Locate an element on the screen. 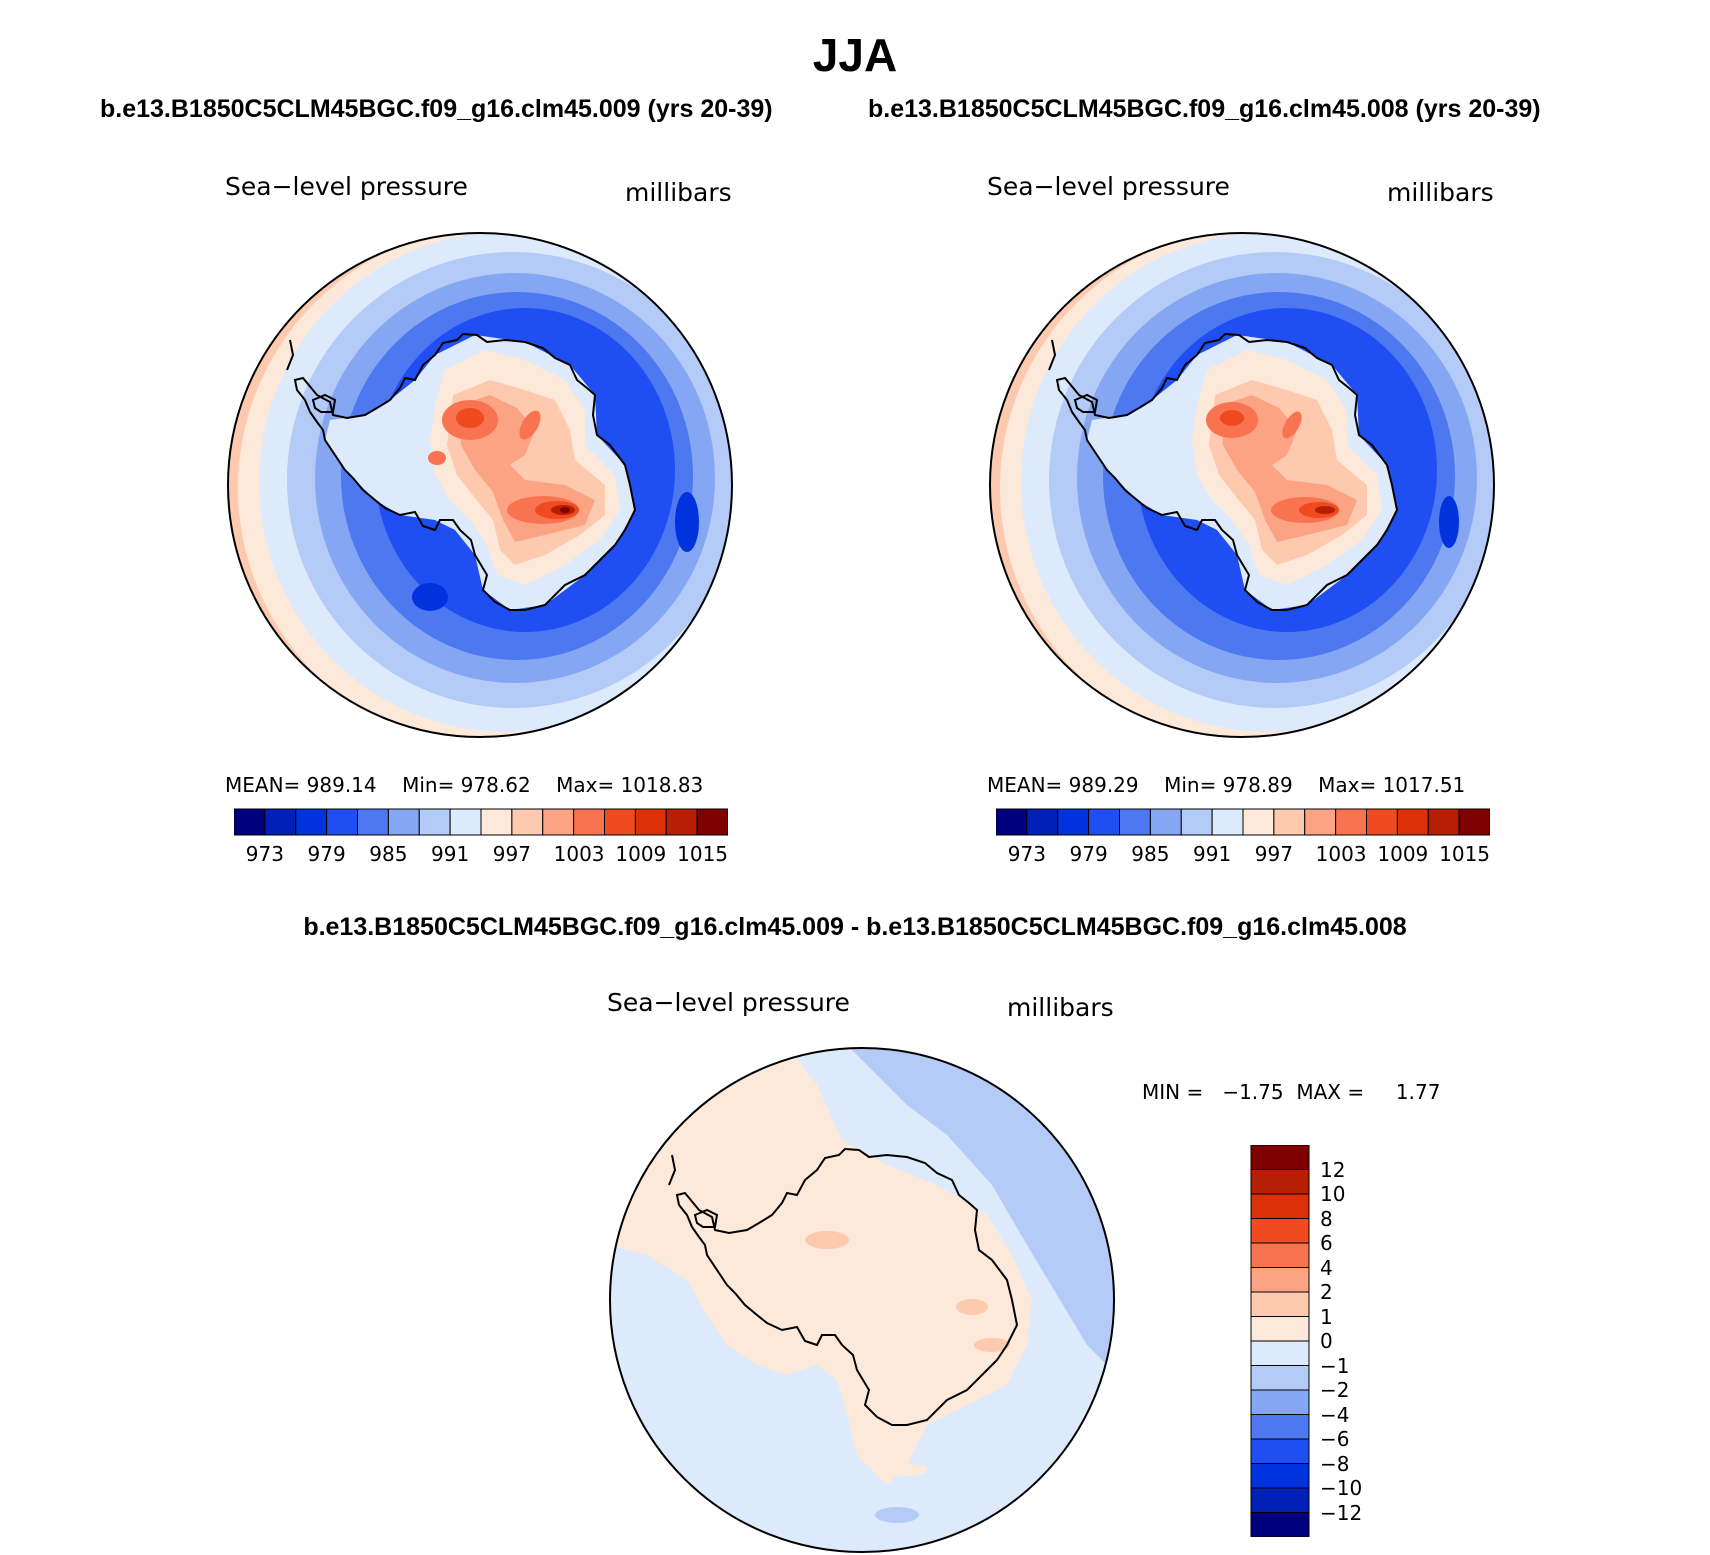 The image size is (1710, 1555). panel-1-stats: MEAN= 989.14 Min= 978.62 Max= 1018.83 is located at coordinates (464, 785).